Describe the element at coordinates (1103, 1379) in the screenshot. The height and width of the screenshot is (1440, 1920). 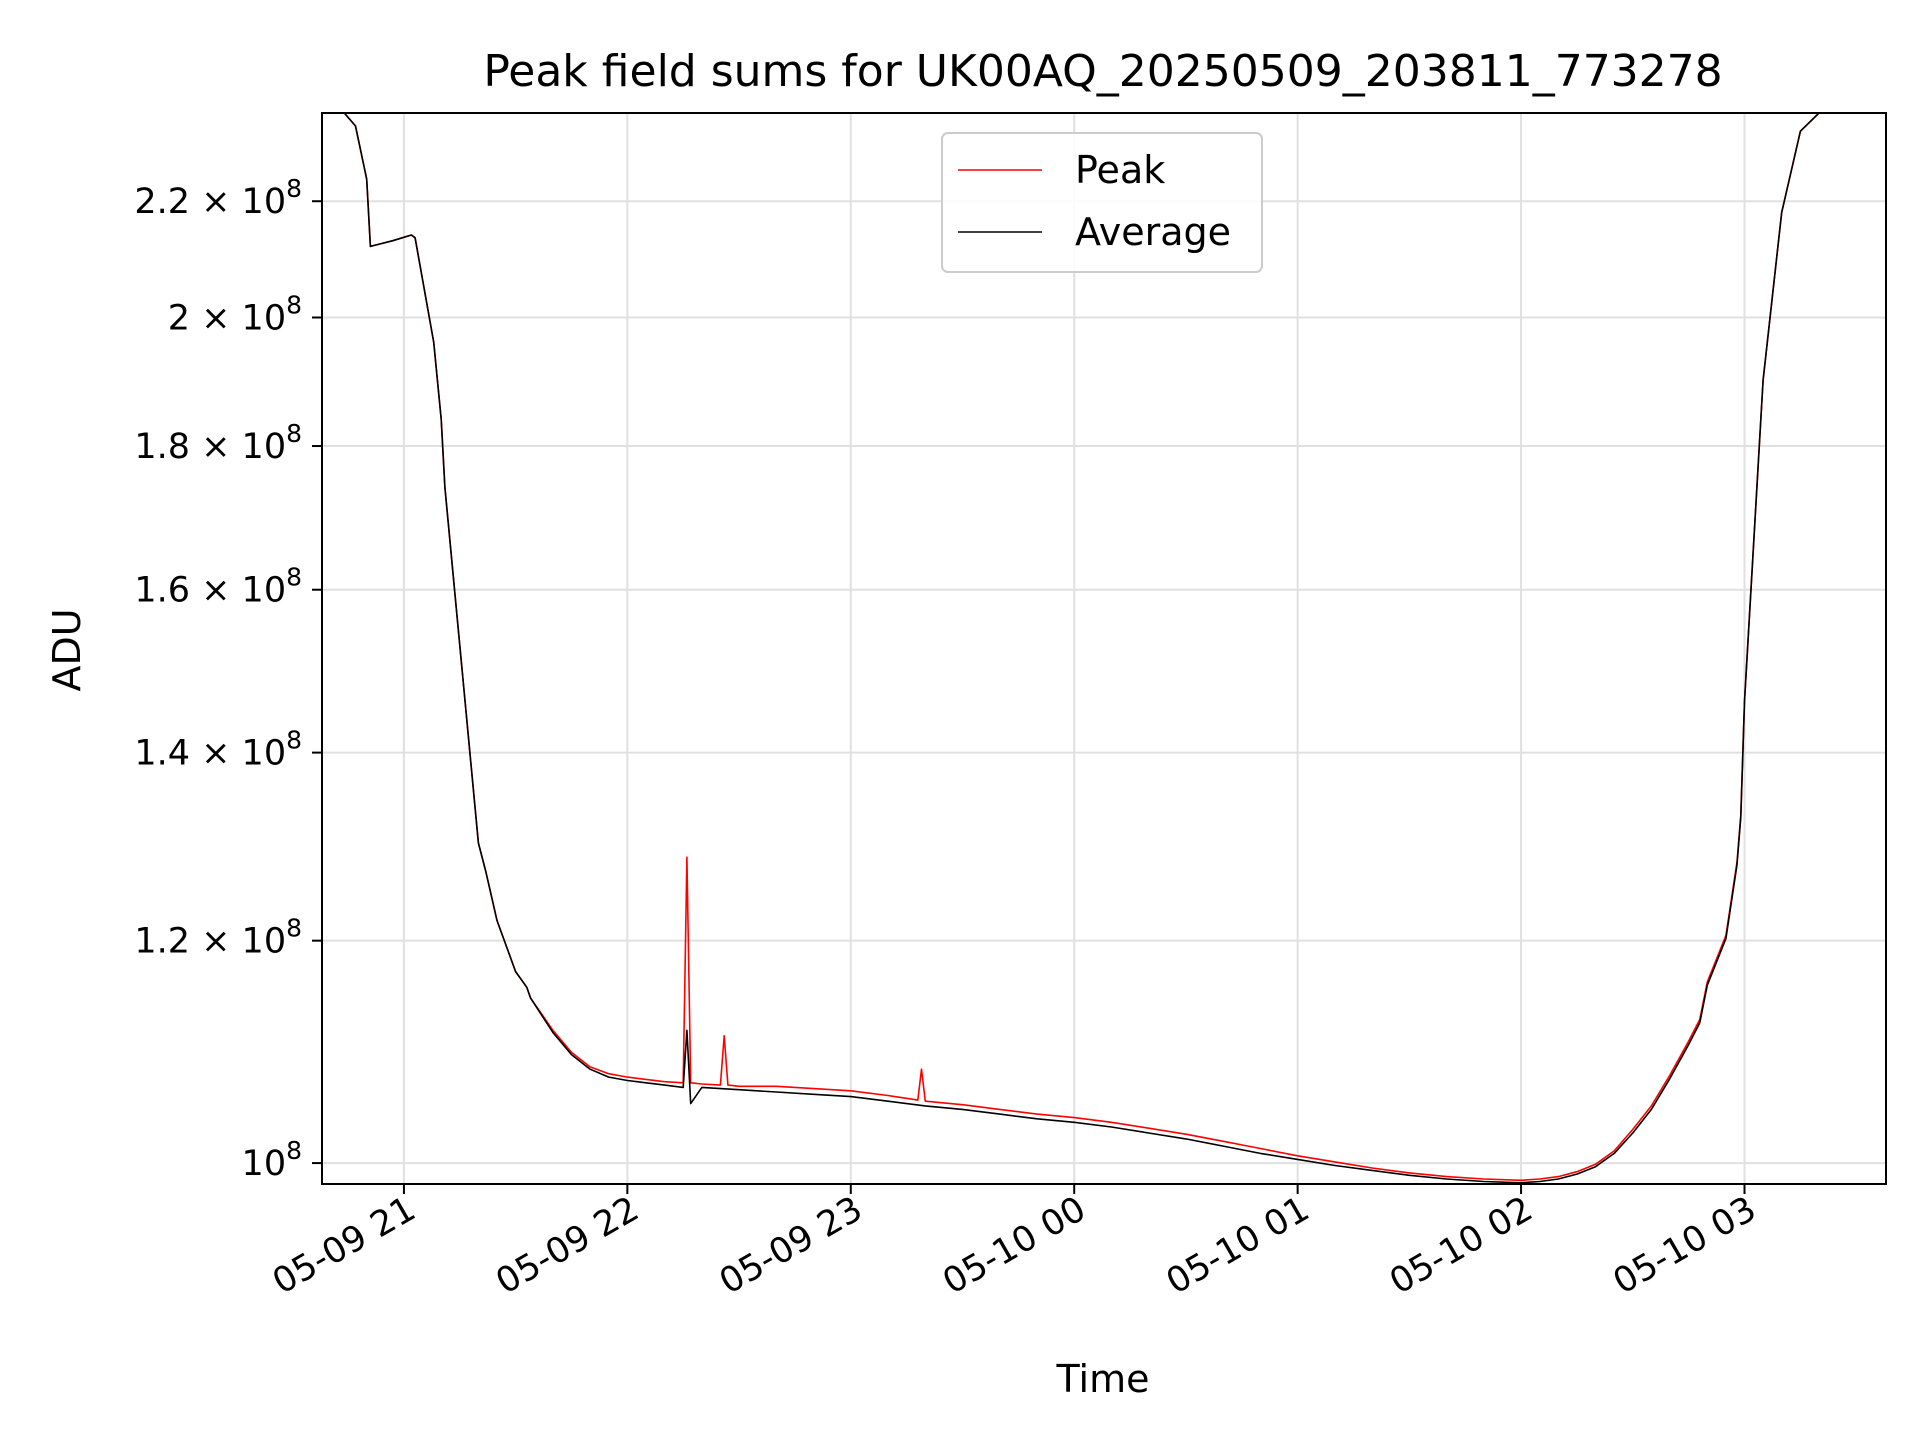
I see `x-axis-label: Time` at that location.